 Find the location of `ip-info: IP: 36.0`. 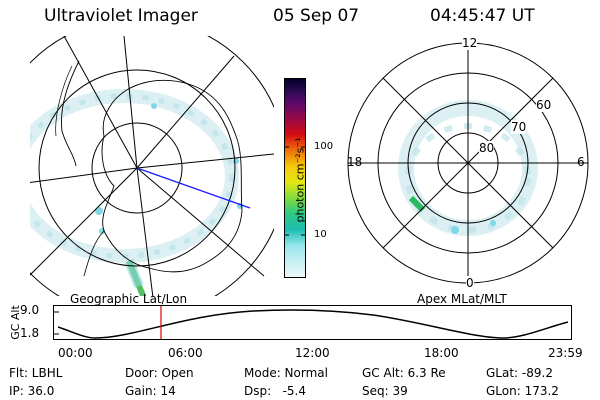

ip-info: IP: 36.0 is located at coordinates (32, 391).